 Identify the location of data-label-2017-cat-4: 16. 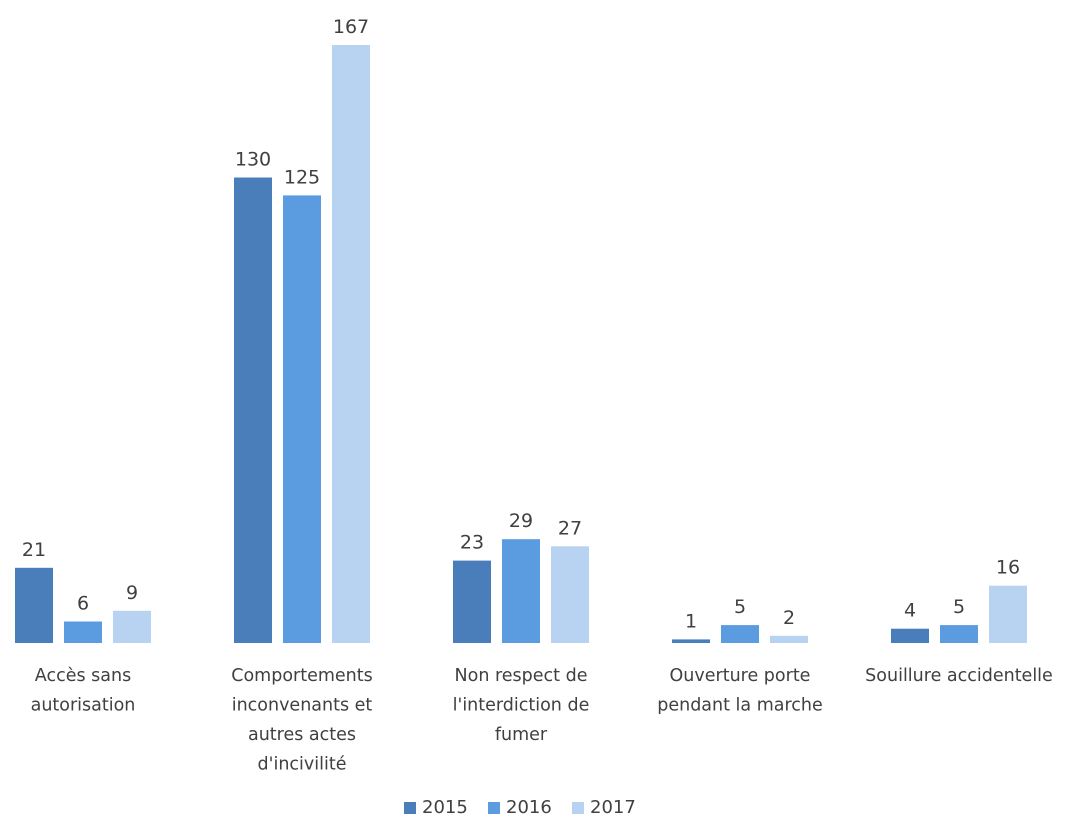
(1008, 568).